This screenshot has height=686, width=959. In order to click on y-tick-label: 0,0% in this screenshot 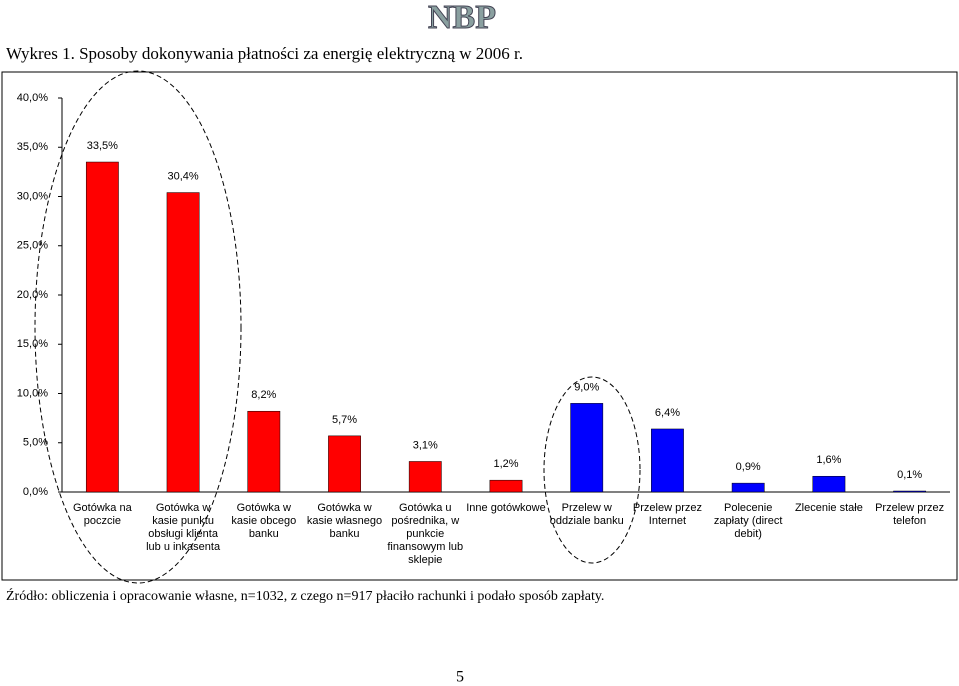, I will do `click(35, 492)`.